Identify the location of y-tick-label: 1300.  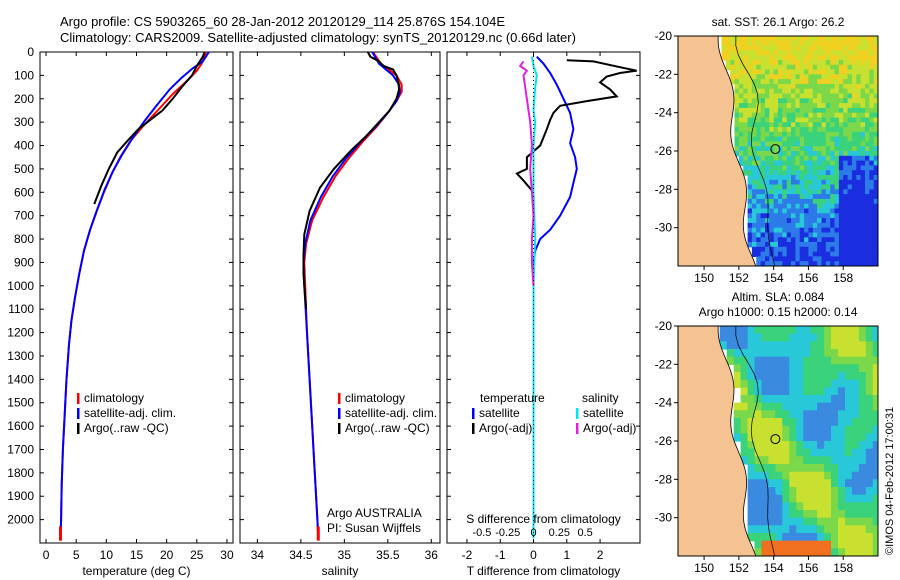
(20, 356).